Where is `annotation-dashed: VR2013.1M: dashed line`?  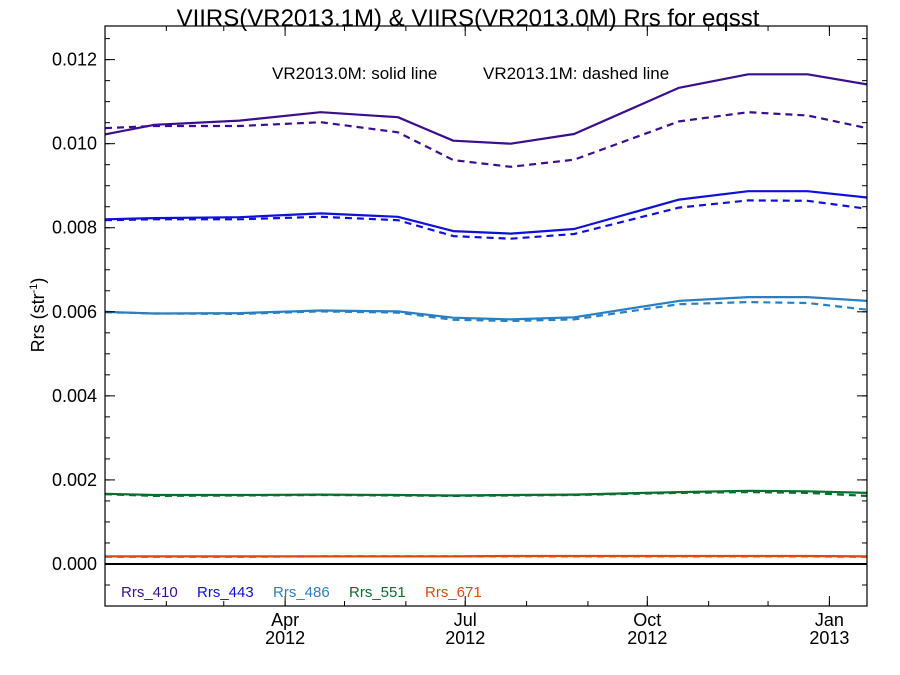 annotation-dashed: VR2013.1M: dashed line is located at coordinates (576, 73).